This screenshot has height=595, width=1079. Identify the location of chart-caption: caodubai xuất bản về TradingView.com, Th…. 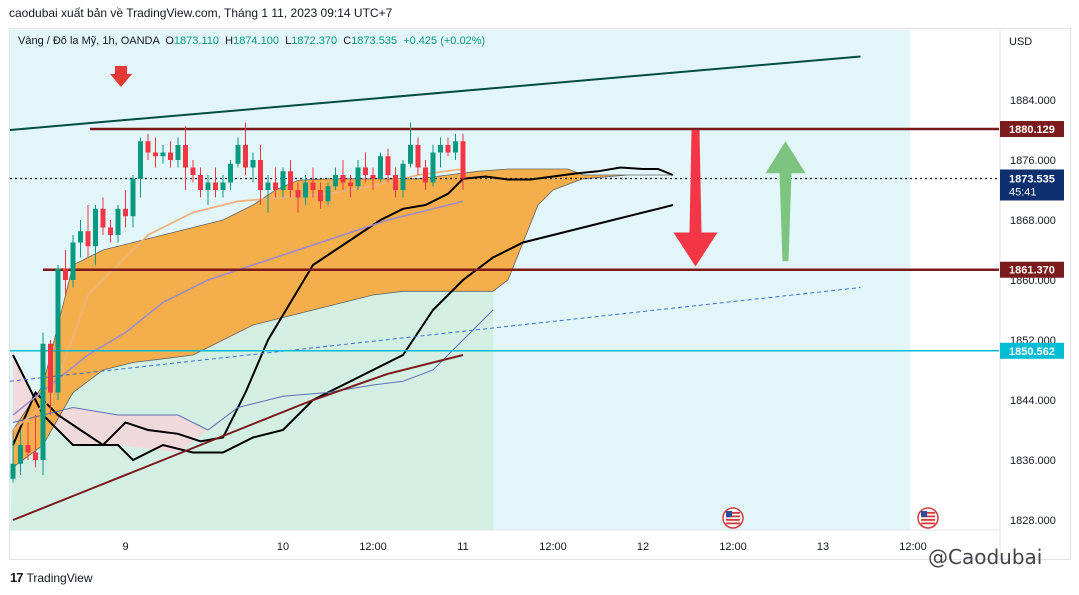
(201, 13).